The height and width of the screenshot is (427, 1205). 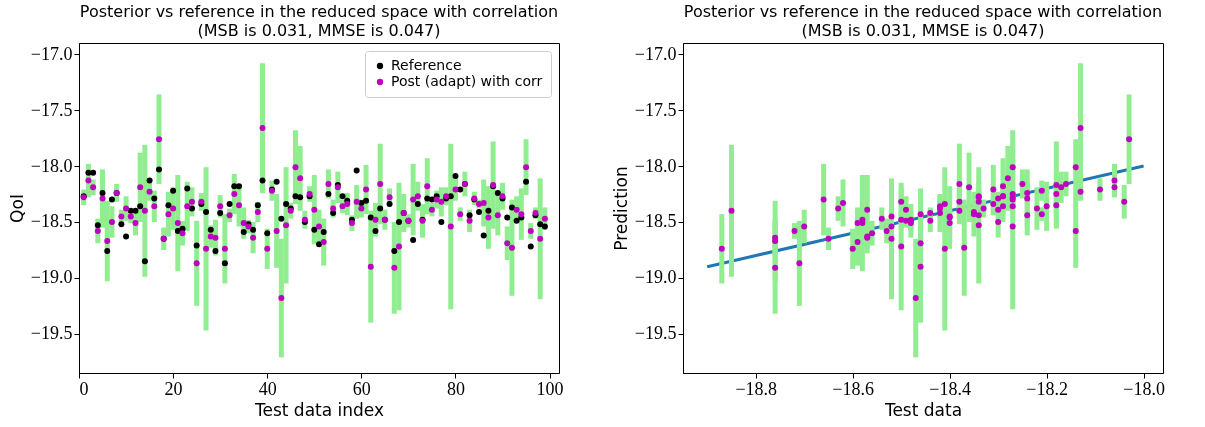 I want to click on x-tick-label: −18.2, so click(x=1047, y=388).